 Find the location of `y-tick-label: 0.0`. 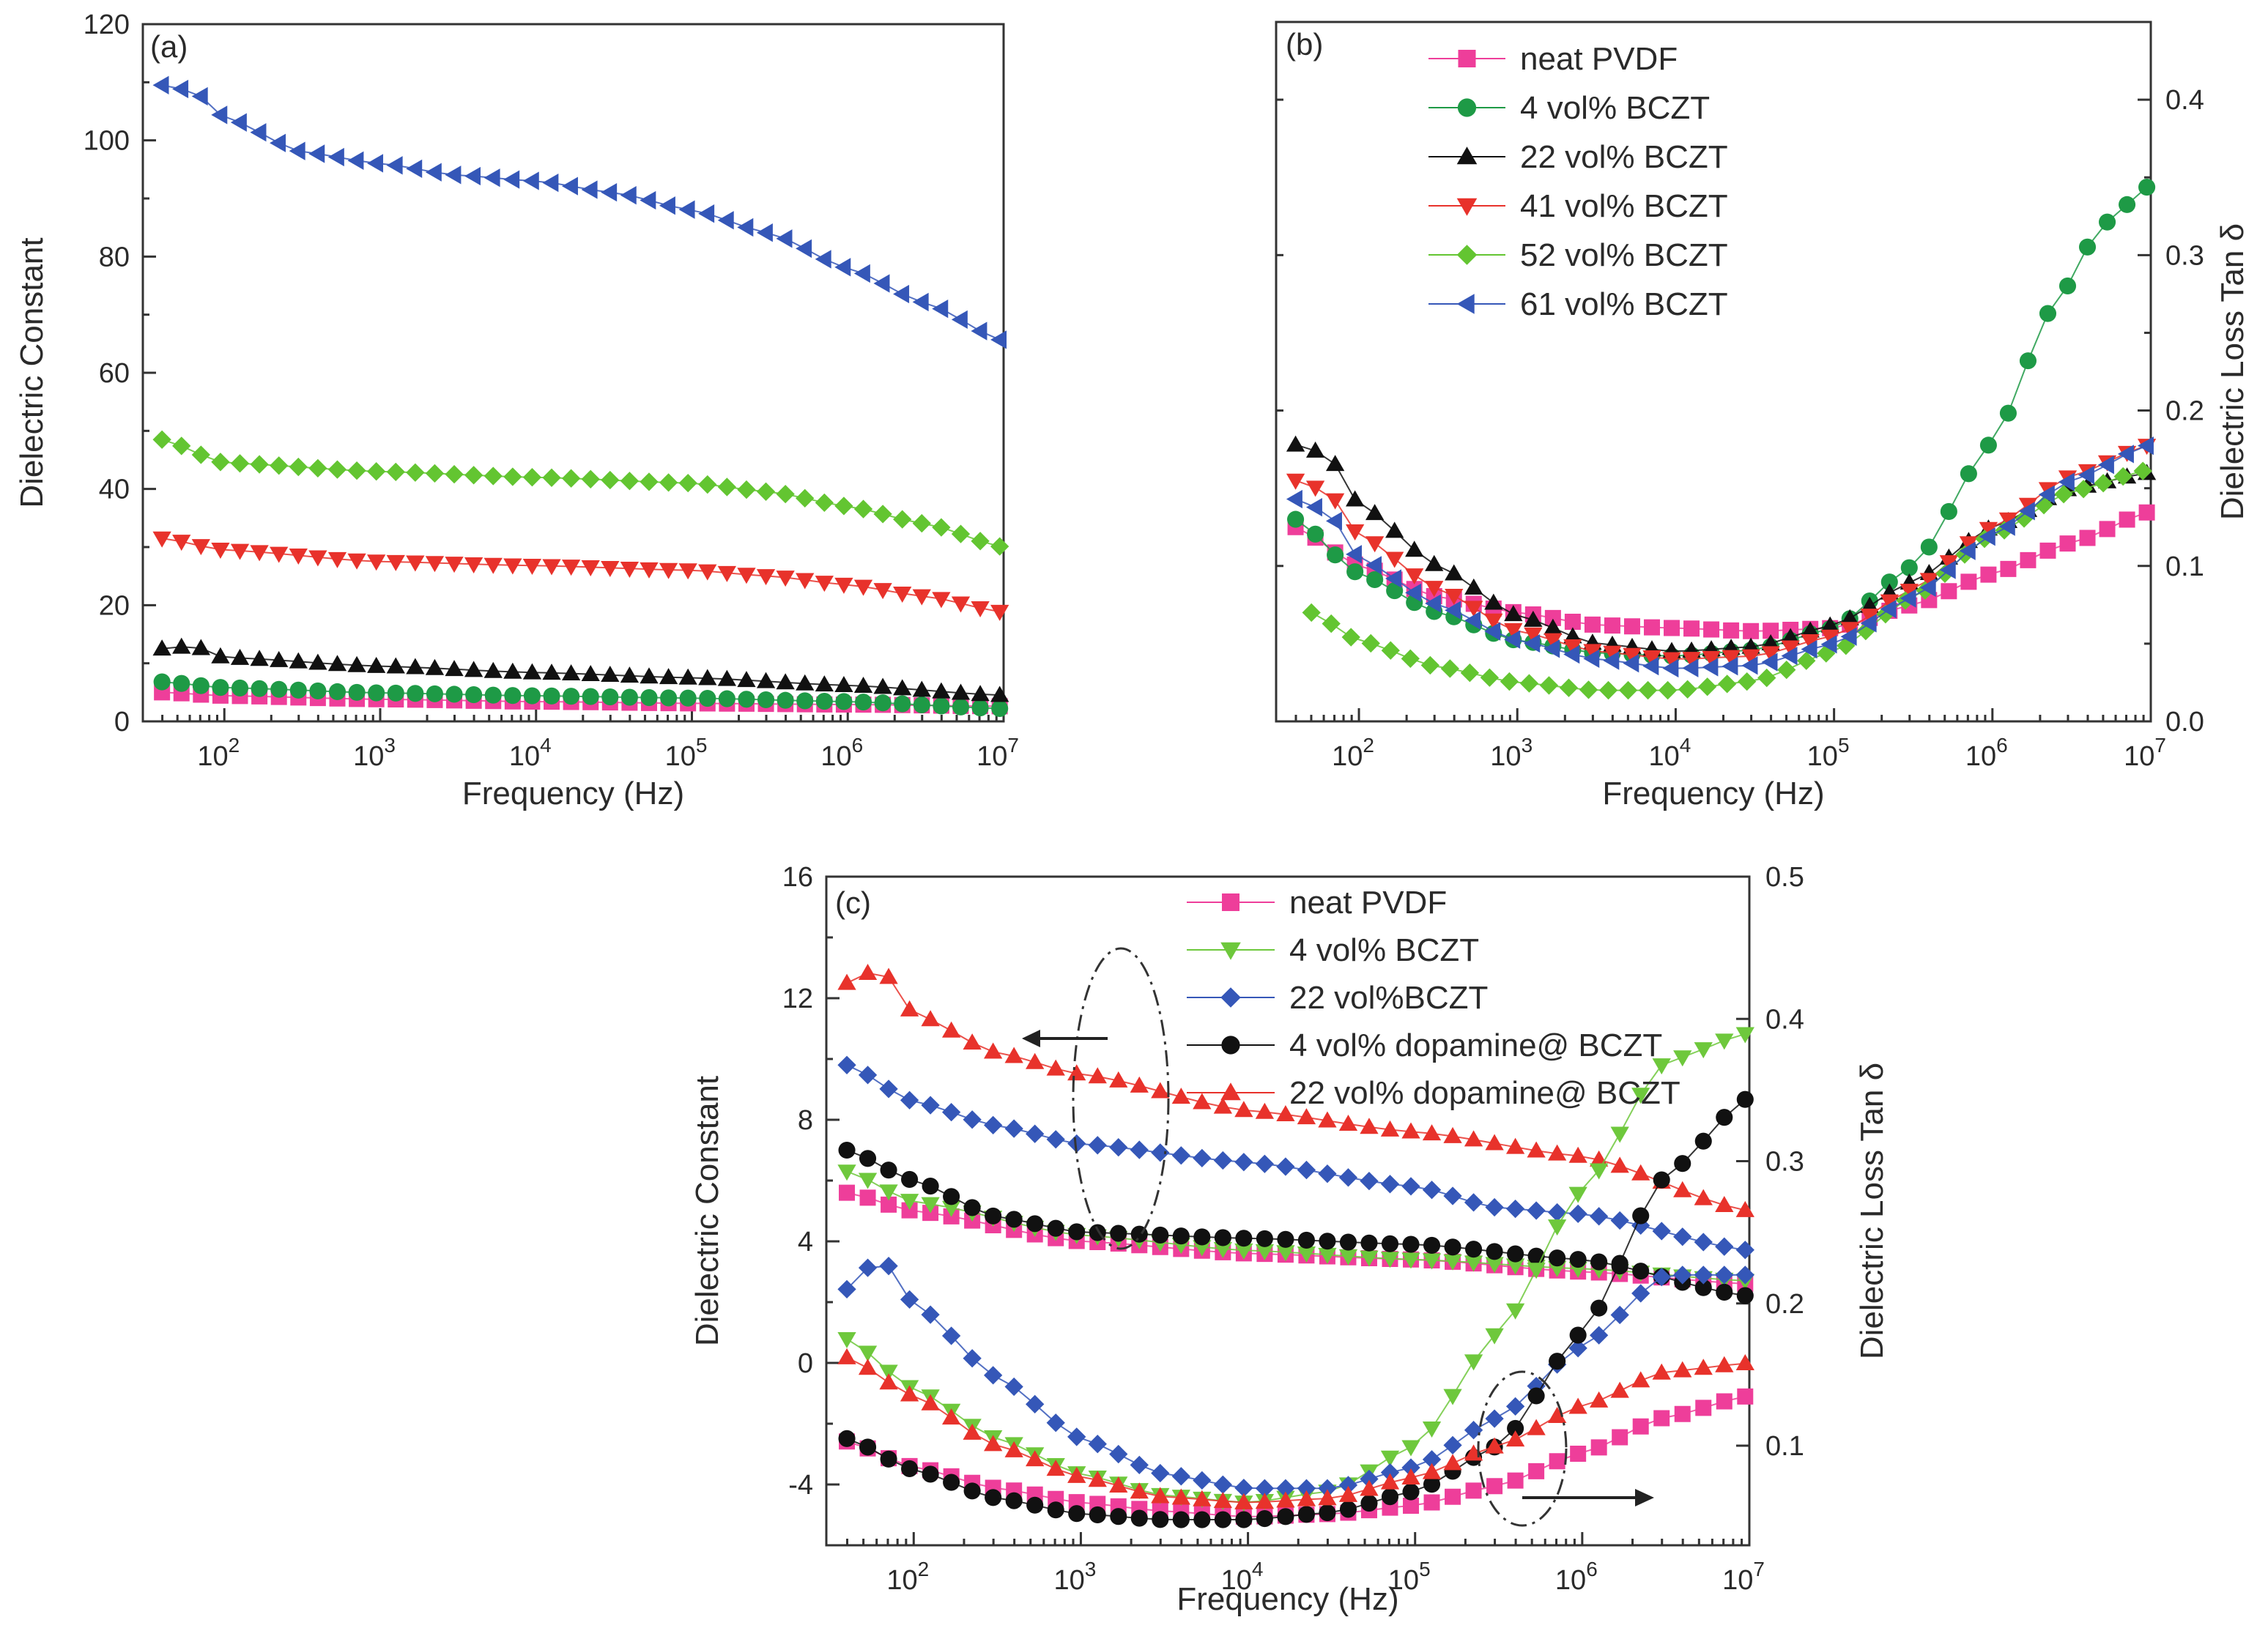

y-tick-label: 0.0 is located at coordinates (2184, 722).